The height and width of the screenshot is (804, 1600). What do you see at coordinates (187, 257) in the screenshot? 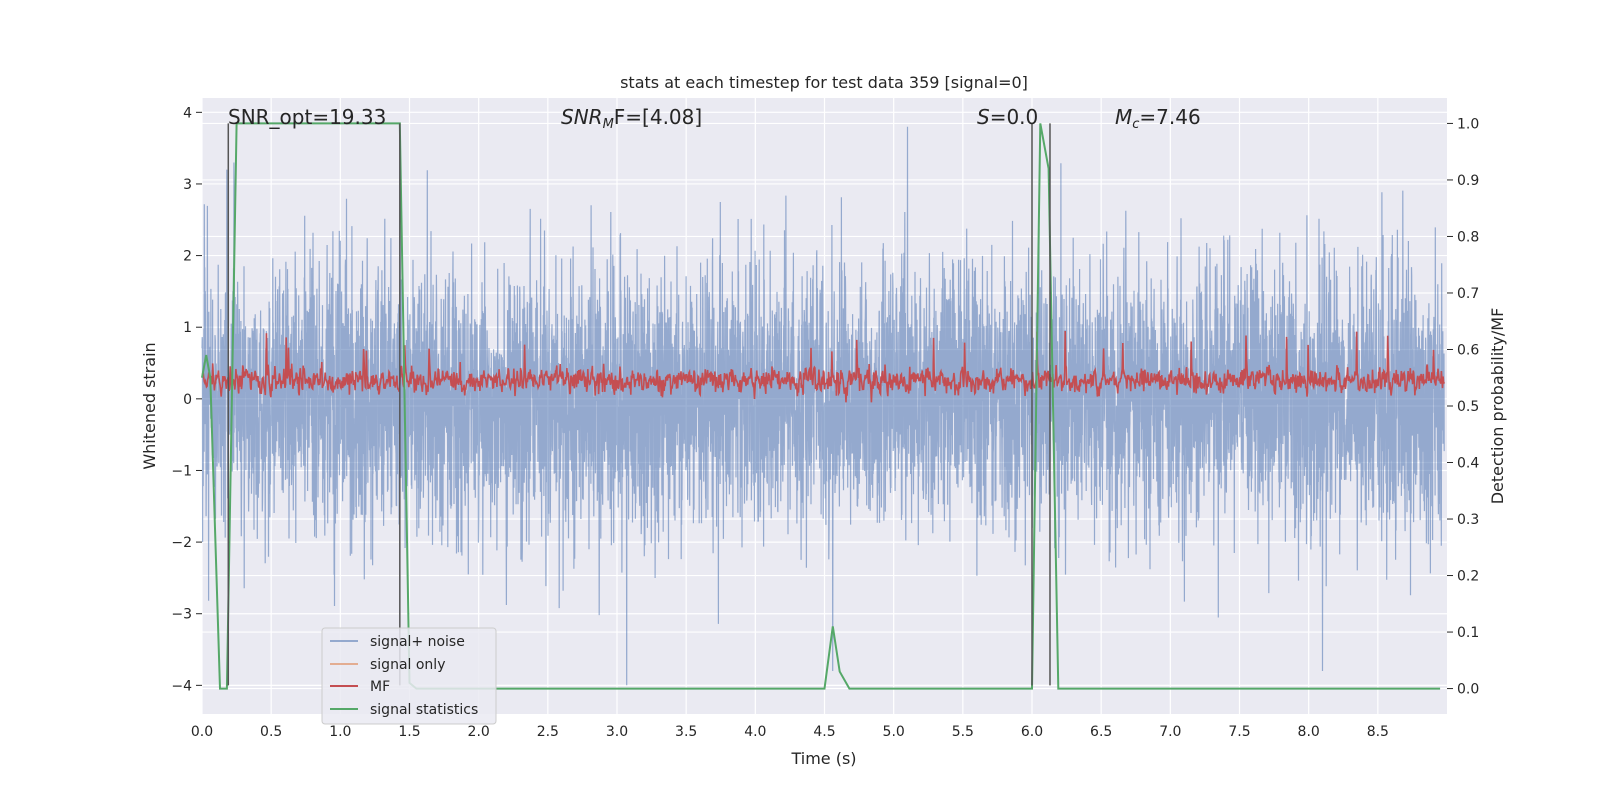
I see `y-tick-label: 2` at bounding box center [187, 257].